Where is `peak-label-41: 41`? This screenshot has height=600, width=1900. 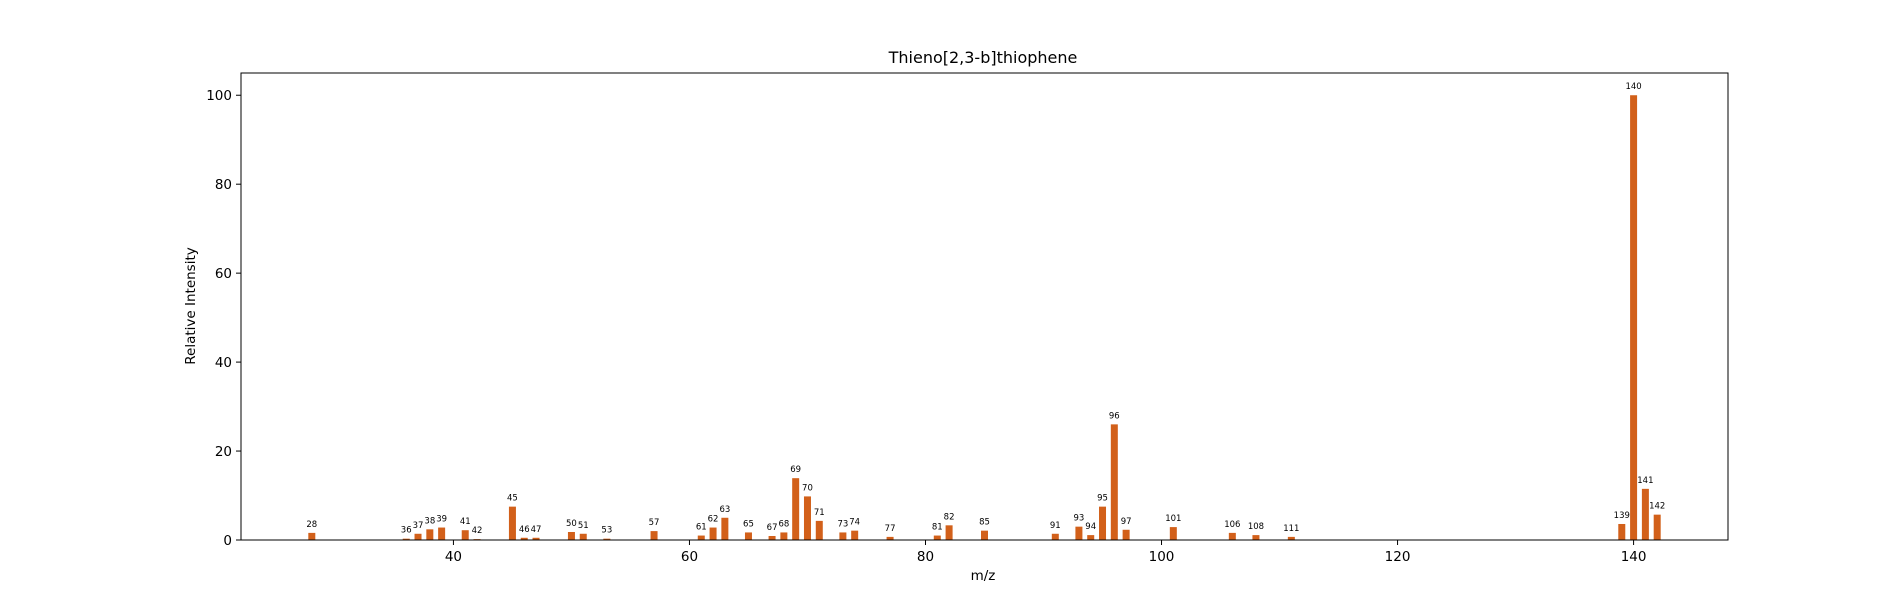 peak-label-41: 41 is located at coordinates (465, 522).